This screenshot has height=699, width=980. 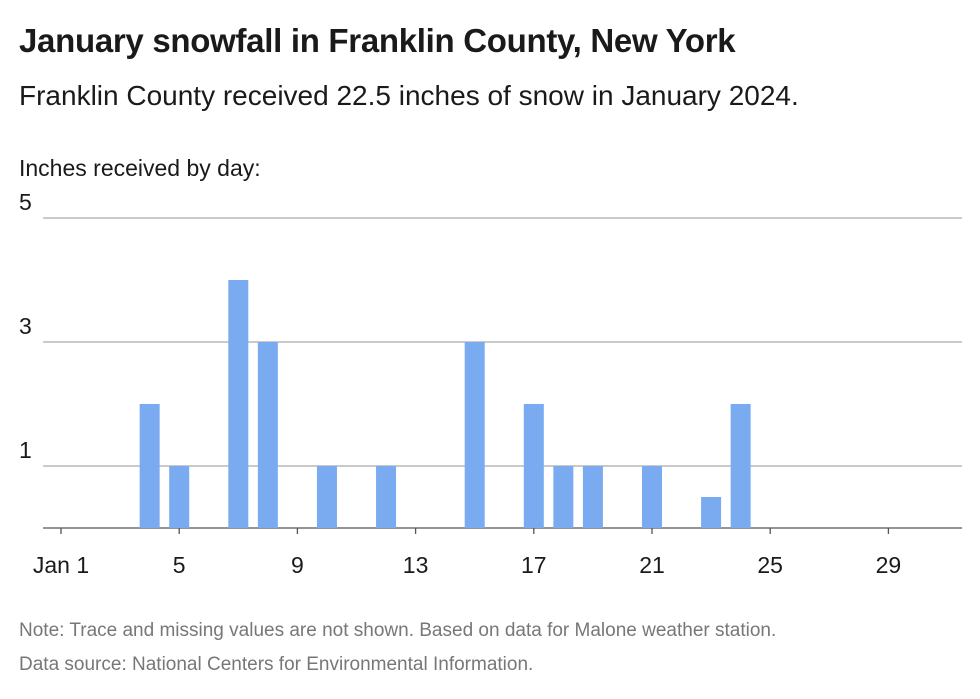 I want to click on y-tick-label: 5, so click(x=25, y=202).